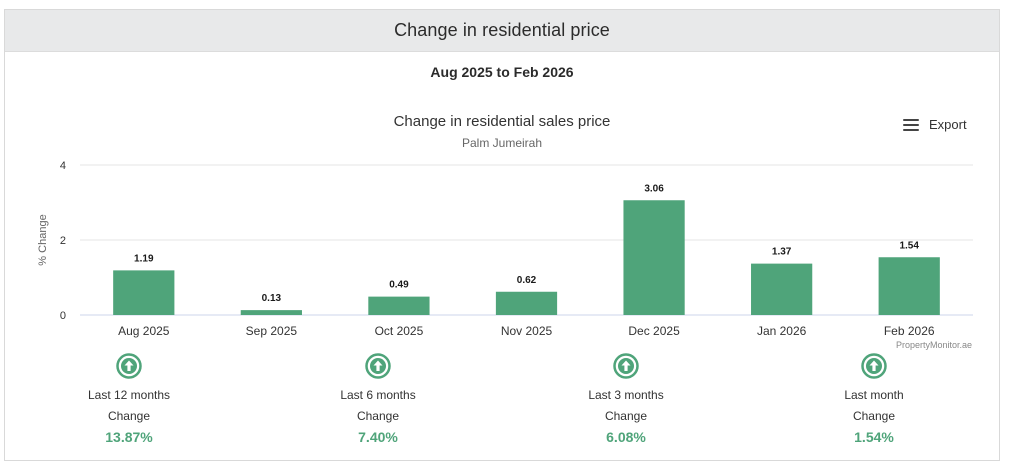 Image resolution: width=1010 pixels, height=465 pixels. I want to click on stat-label: Last 6 months, so click(378, 395).